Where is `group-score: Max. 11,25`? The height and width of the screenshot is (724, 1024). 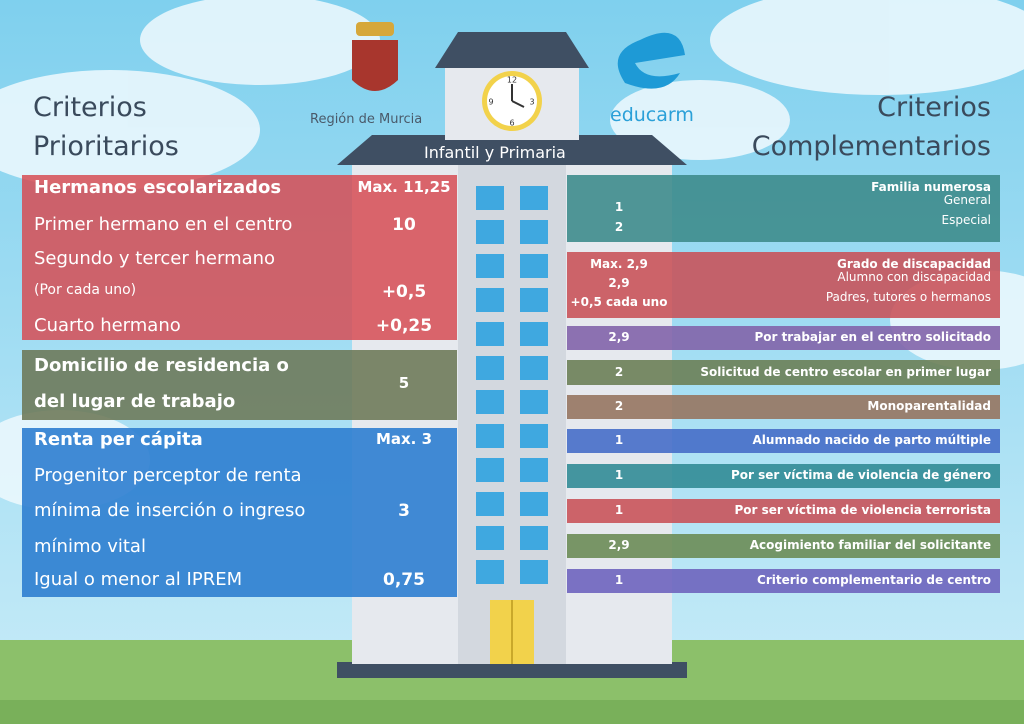 group-score: Max. 11,25 is located at coordinates (404, 187).